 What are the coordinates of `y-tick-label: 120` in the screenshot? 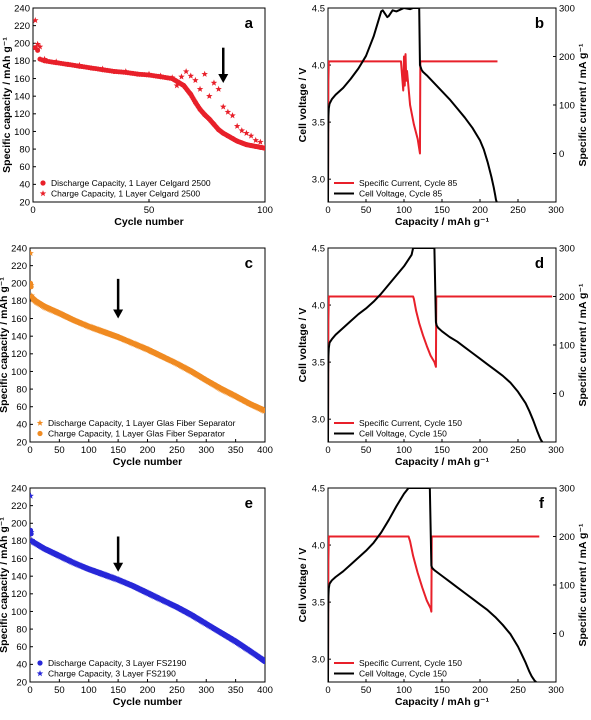 It's located at (19, 354).